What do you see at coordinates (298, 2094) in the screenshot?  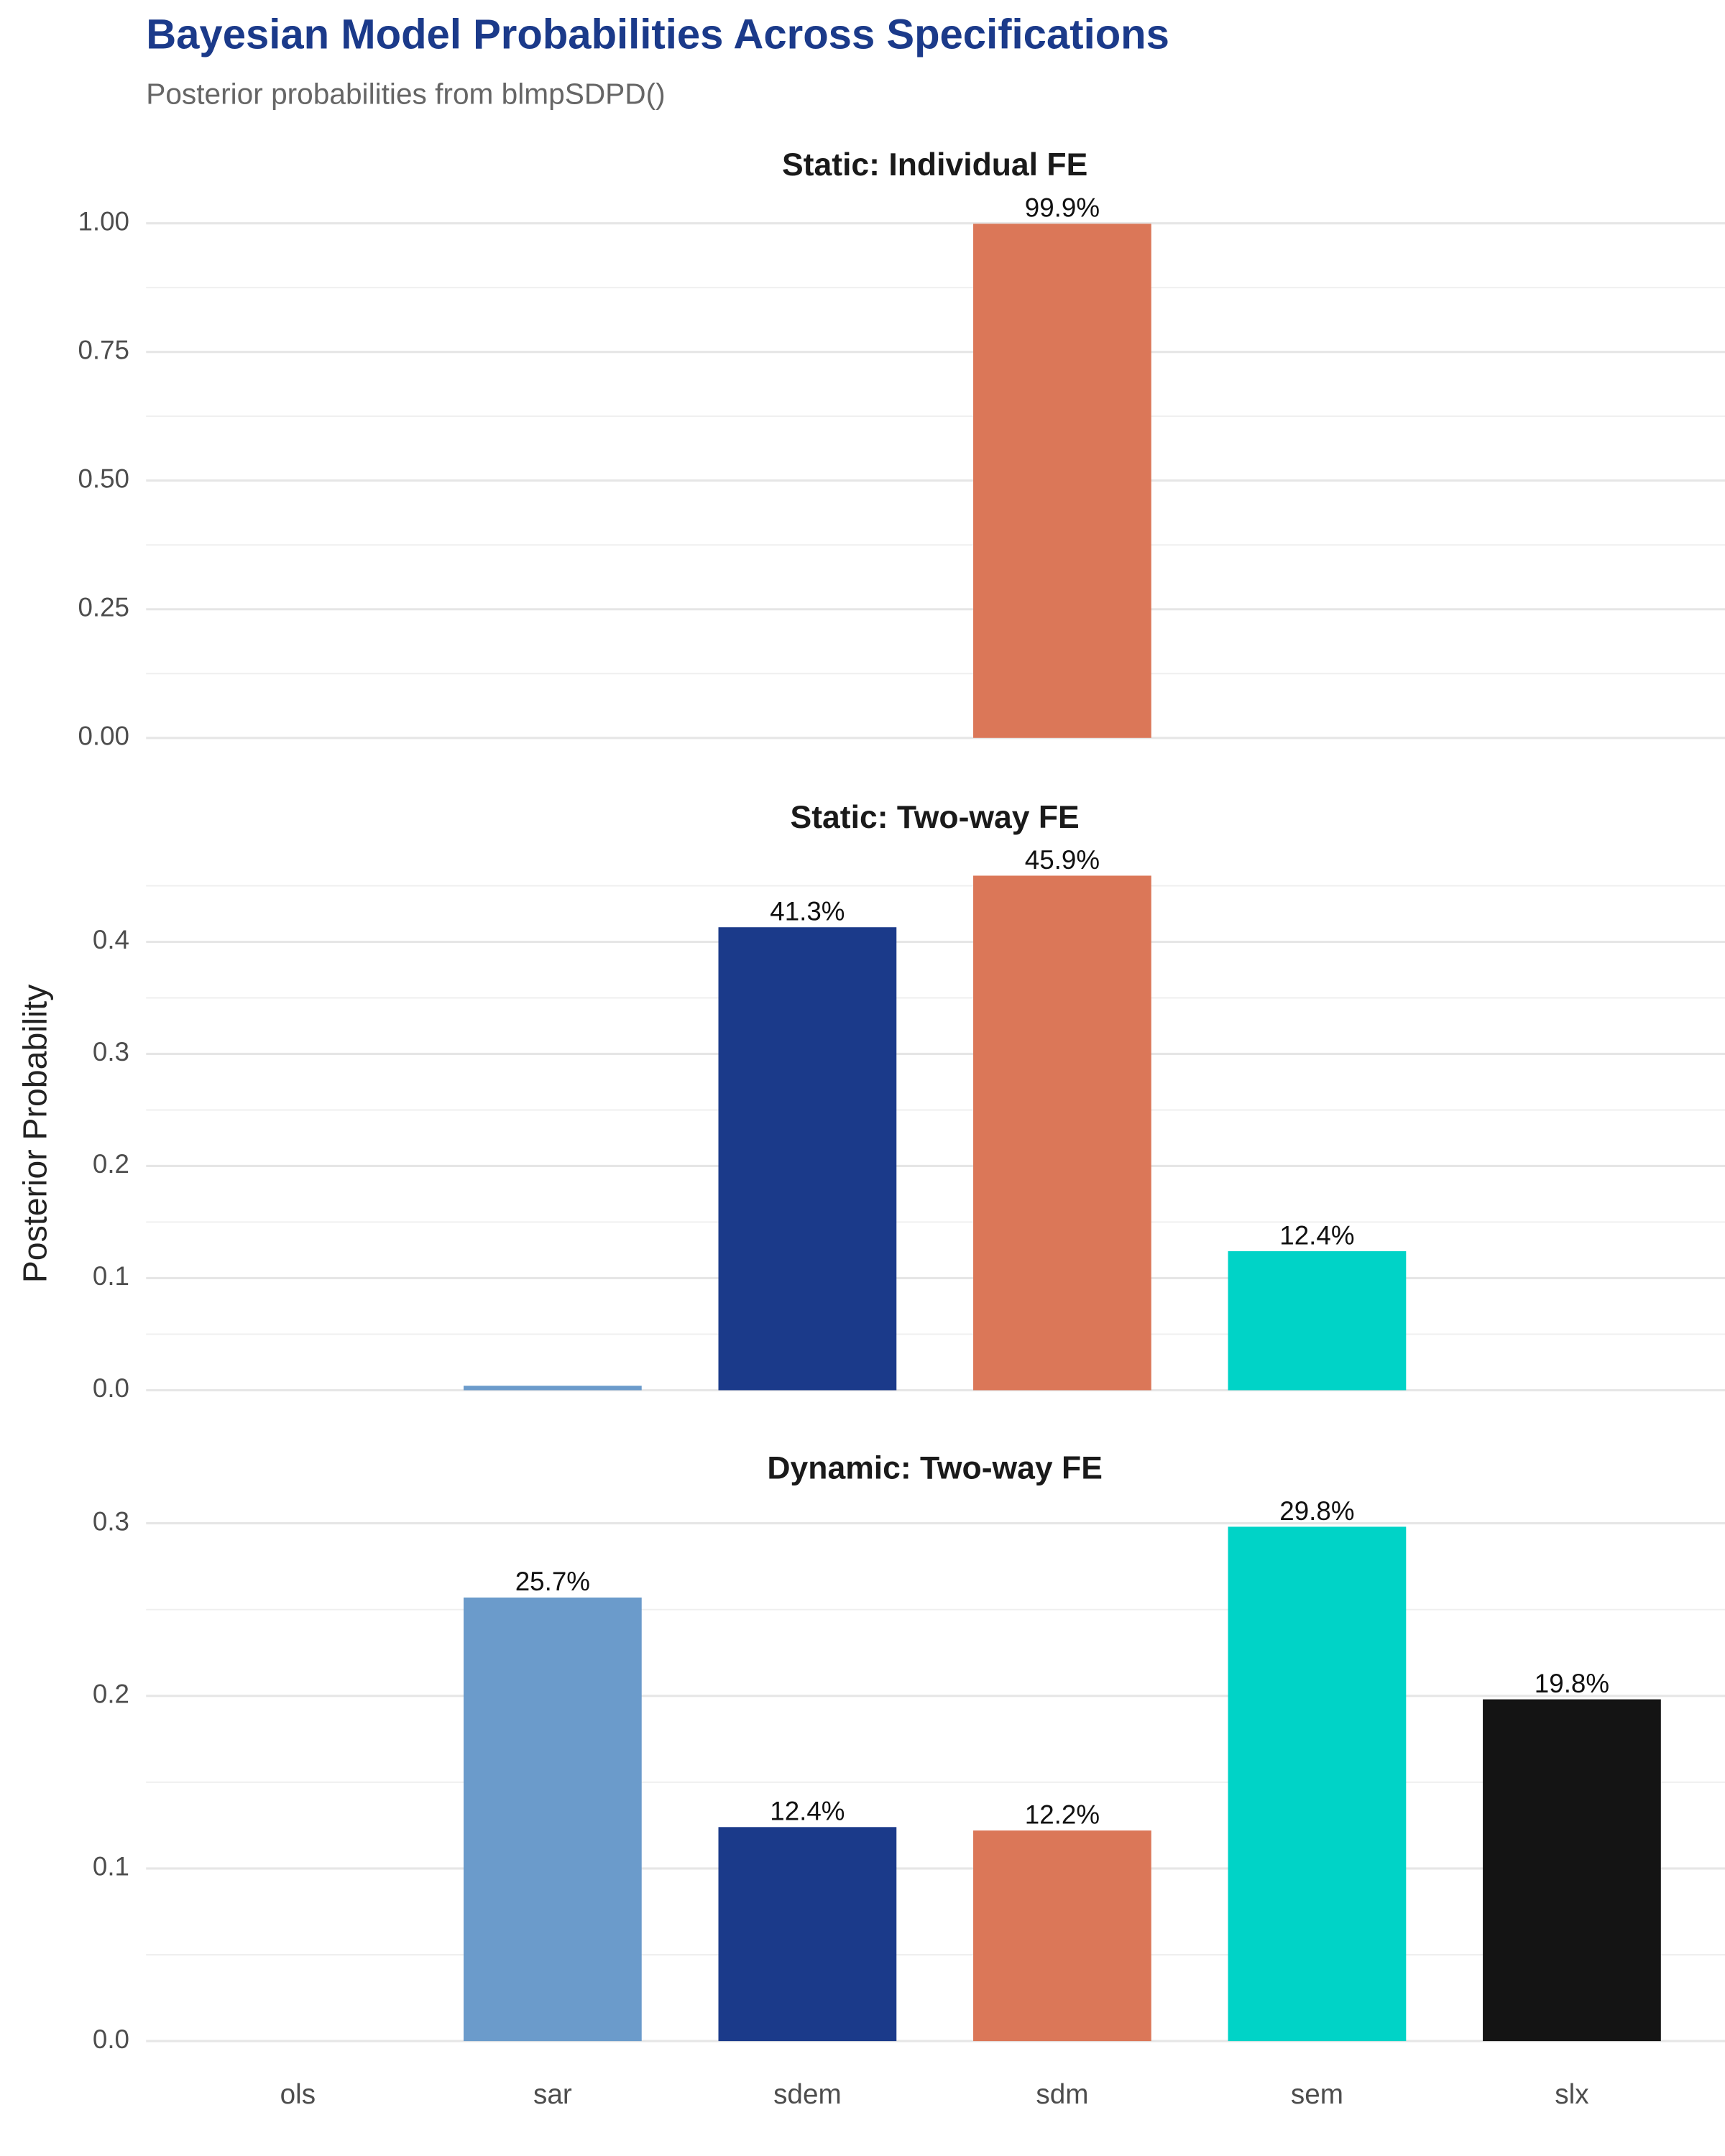 I see `x-tick-label: ols` at bounding box center [298, 2094].